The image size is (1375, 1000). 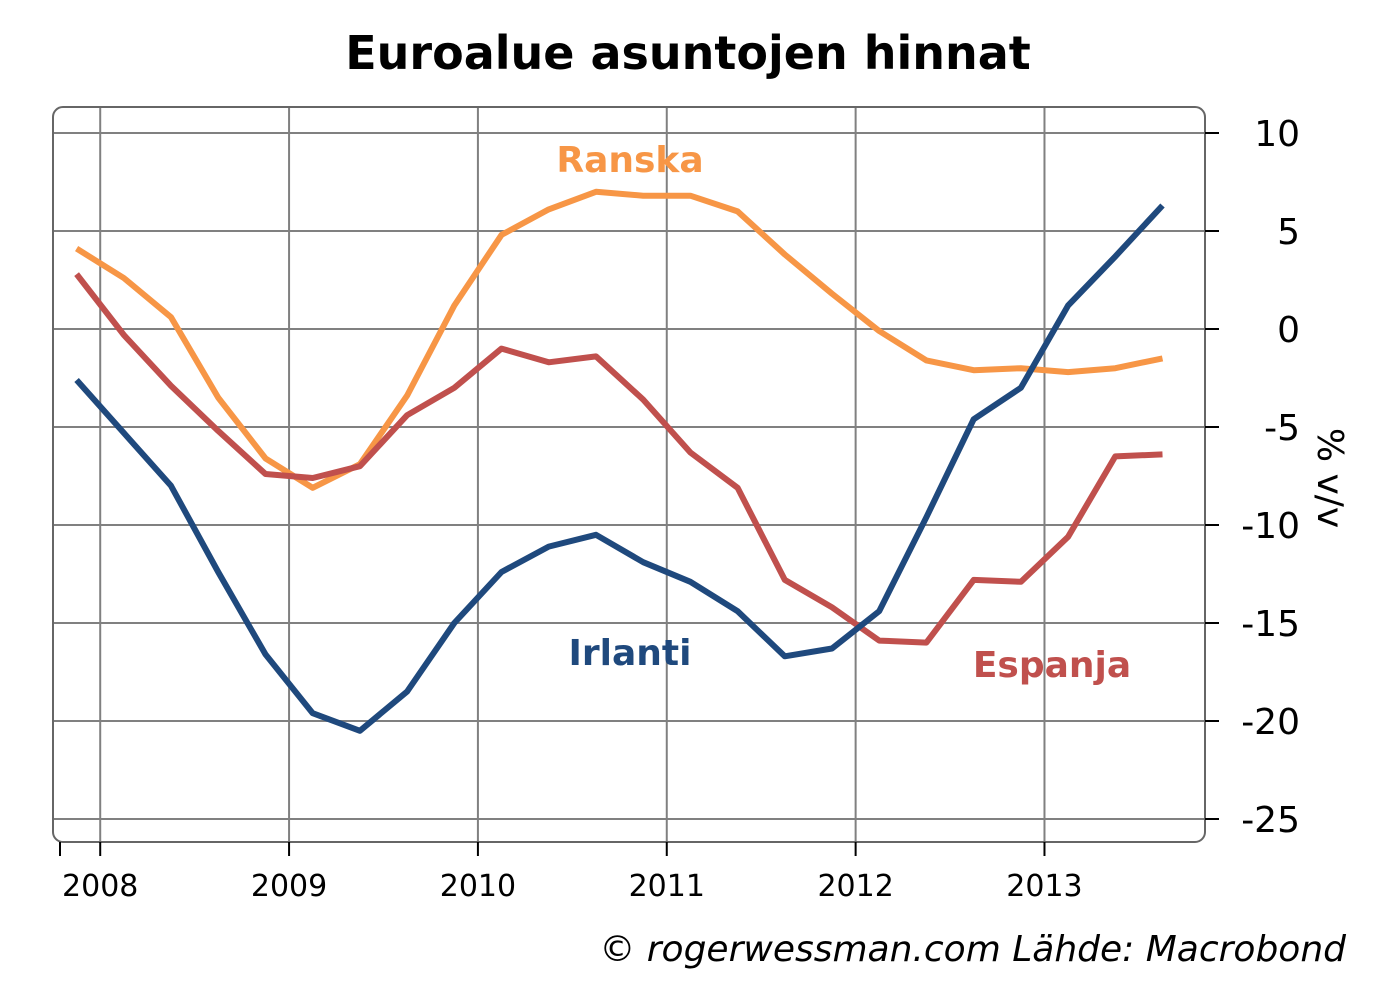 What do you see at coordinates (1277, 134) in the screenshot?
I see `y-tick-label: 10` at bounding box center [1277, 134].